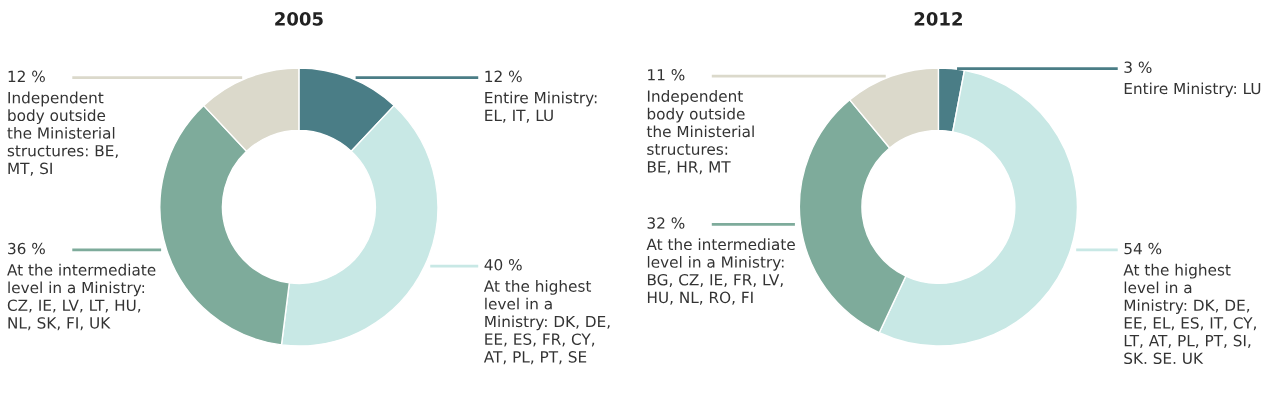 The width and height of the screenshot is (1279, 409). What do you see at coordinates (26, 248) in the screenshot?
I see `data-label: 36 %` at bounding box center [26, 248].